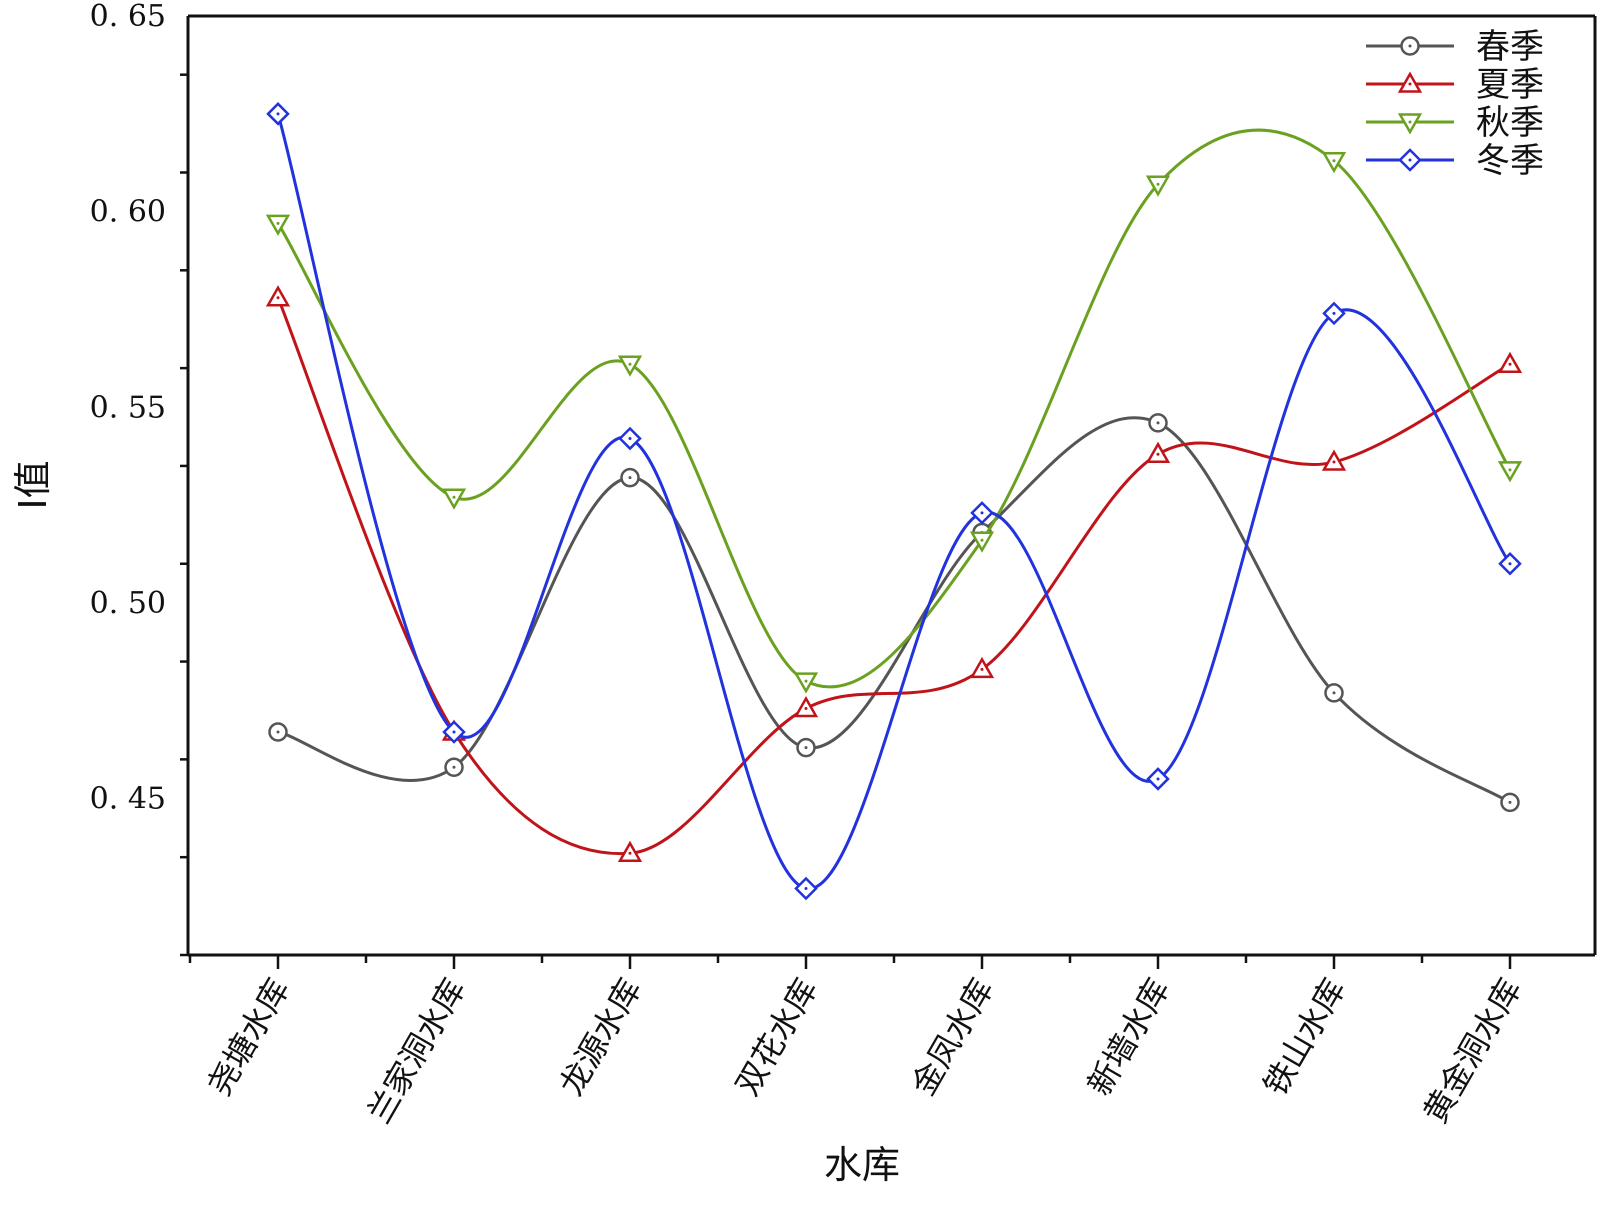  Describe the element at coordinates (33, 484) in the screenshot. I see `y-axis-title: I值` at that location.